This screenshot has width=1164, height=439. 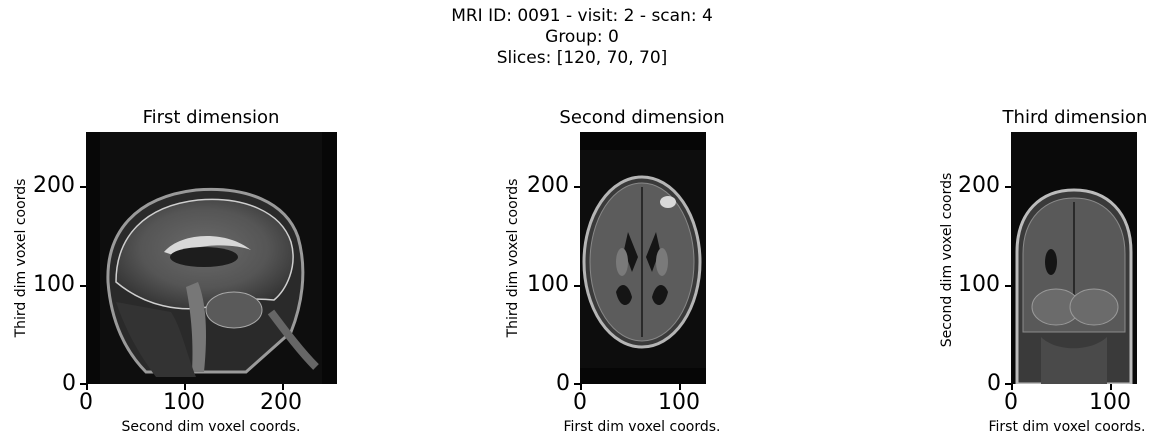 I want to click on panel-3-xlabel: First dim voxel coords., so click(x=1067, y=427).